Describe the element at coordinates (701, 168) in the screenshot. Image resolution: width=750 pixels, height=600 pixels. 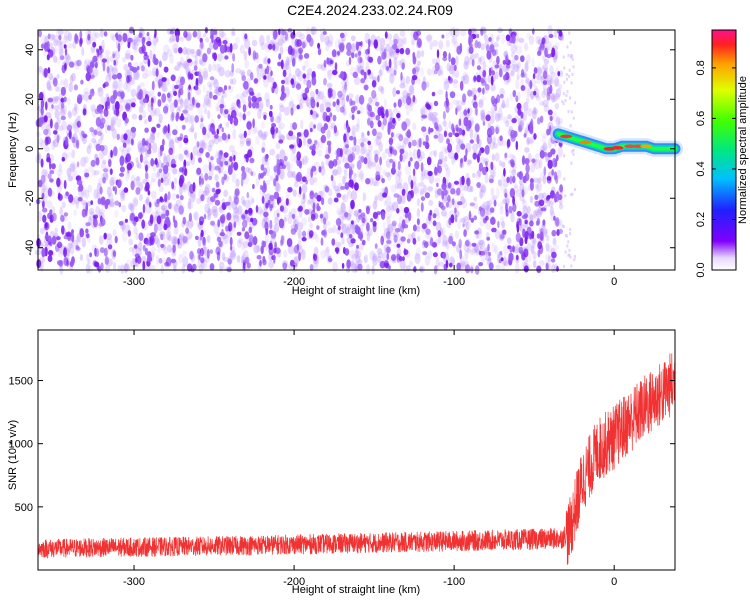
I see `colorbar-tick-label: 0.4` at that location.